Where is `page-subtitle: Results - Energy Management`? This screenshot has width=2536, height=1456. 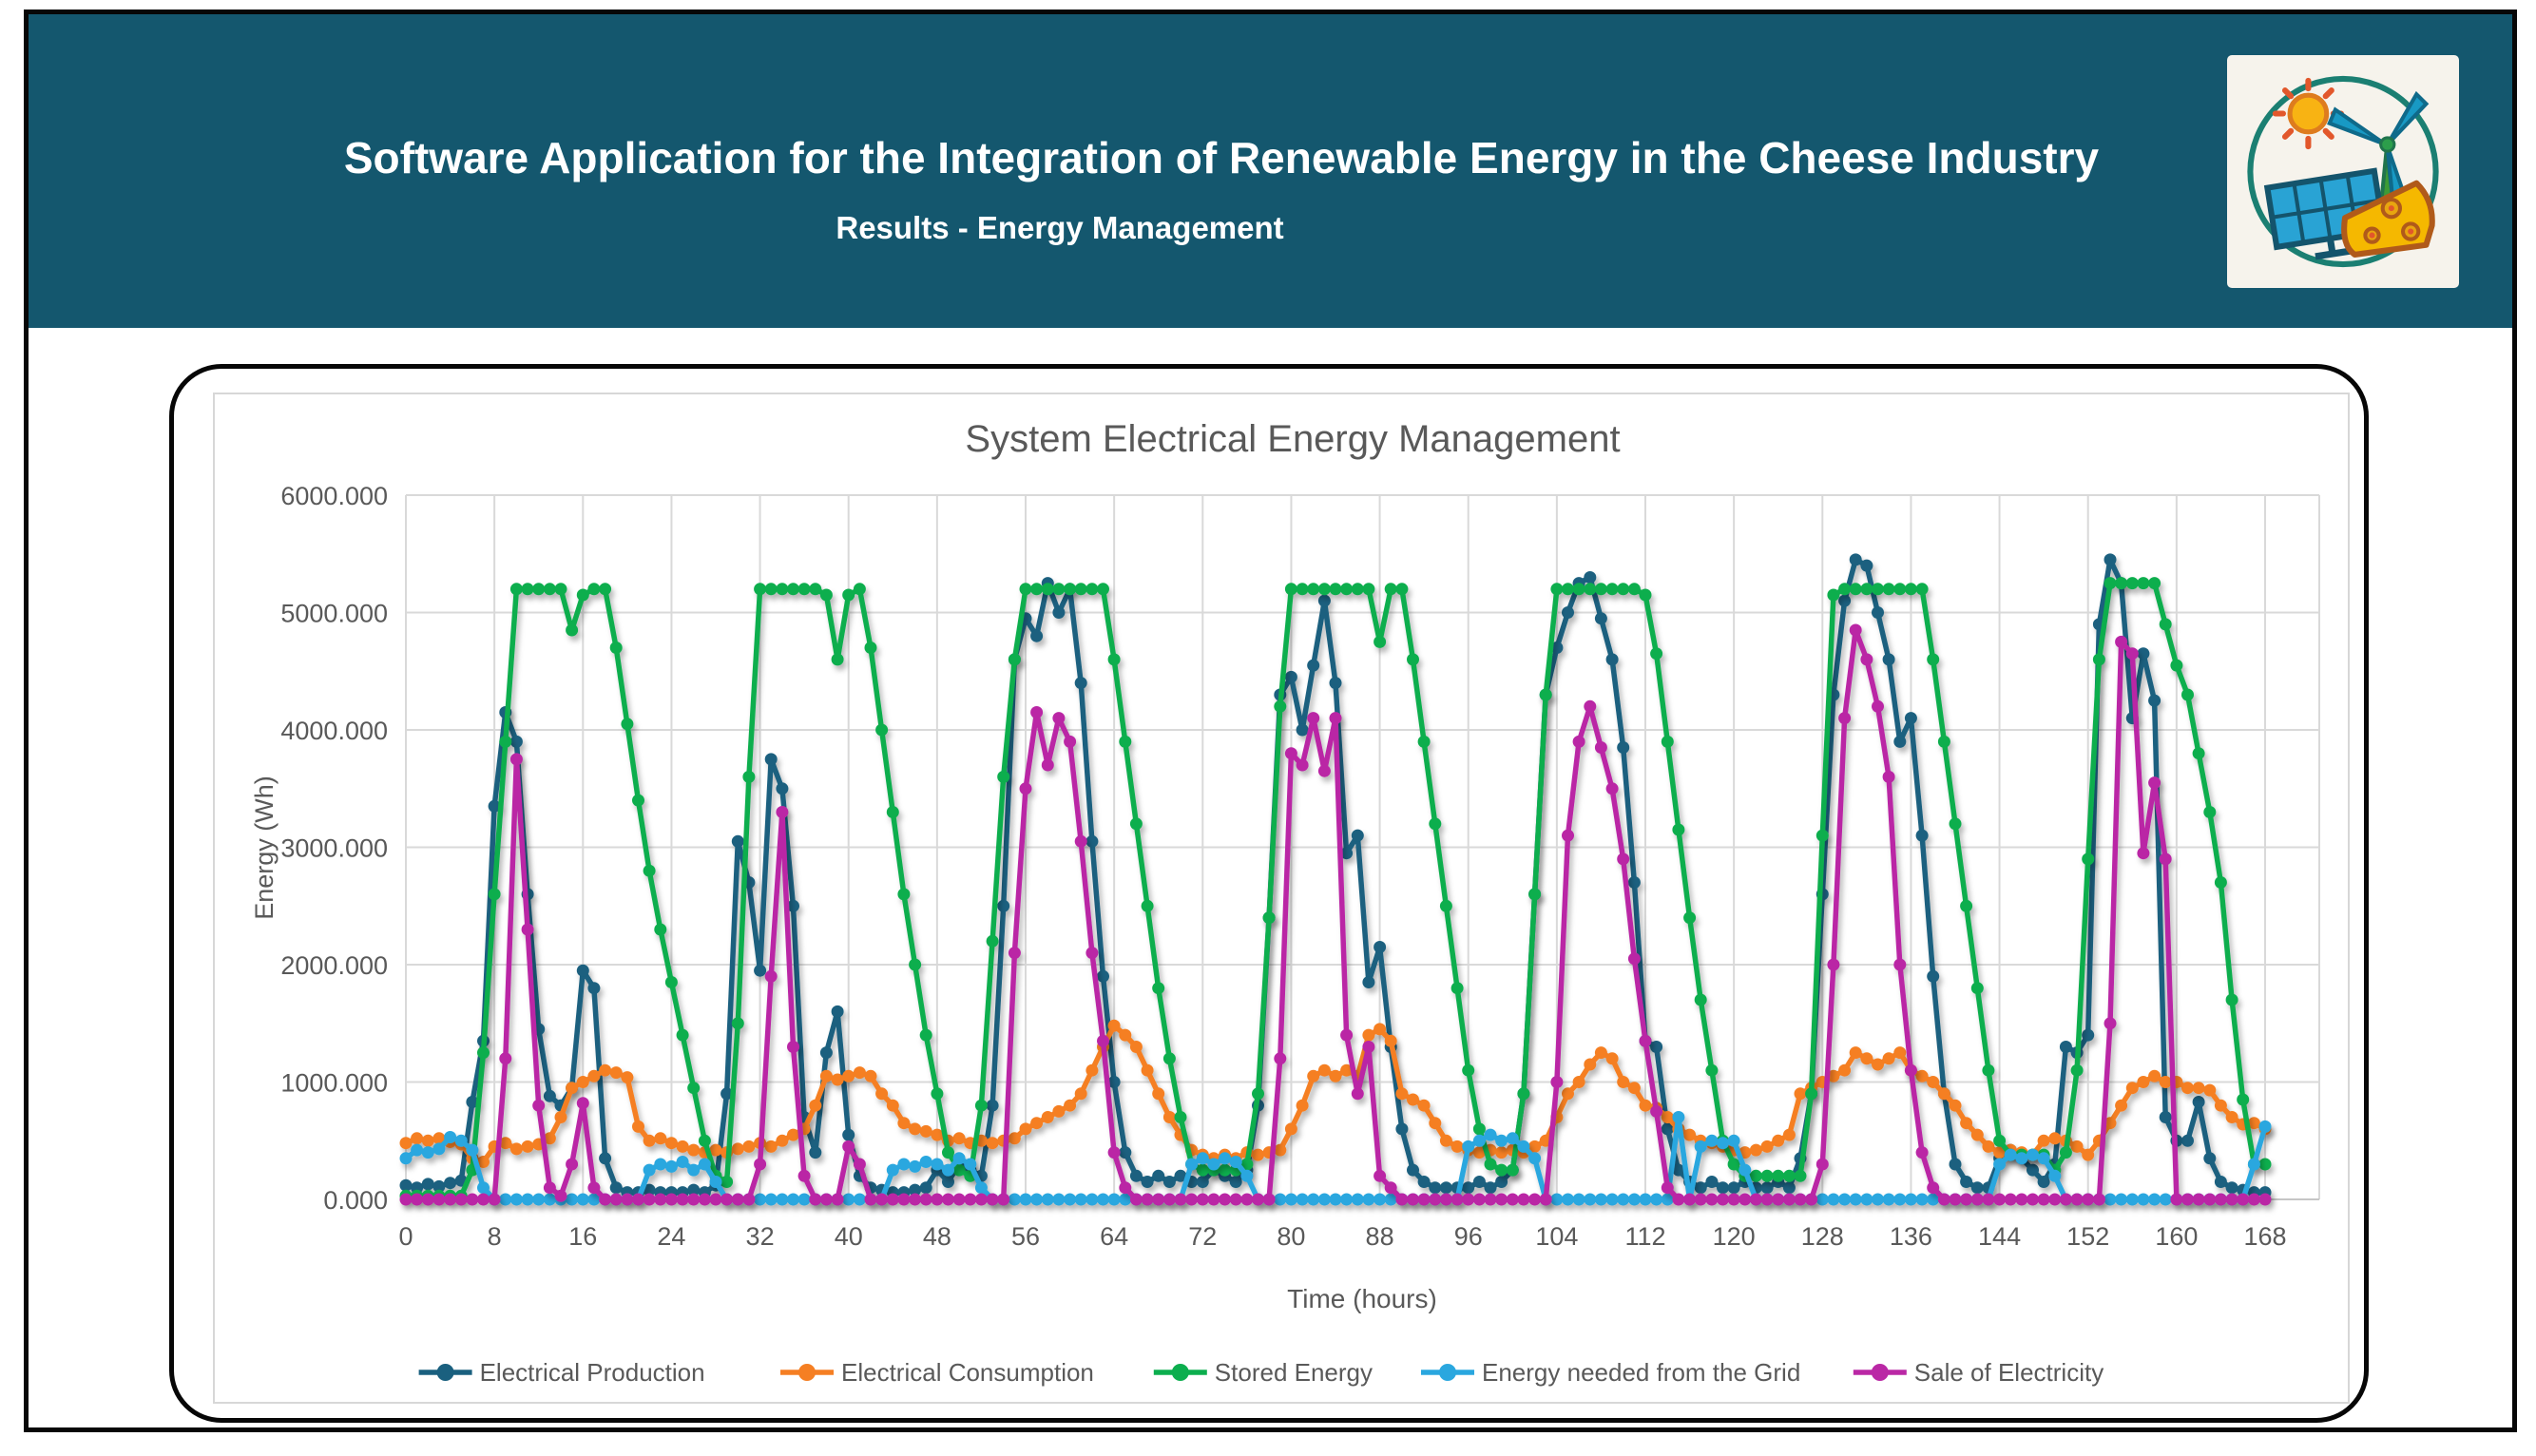
page-subtitle: Results - Energy Management is located at coordinates (1060, 227).